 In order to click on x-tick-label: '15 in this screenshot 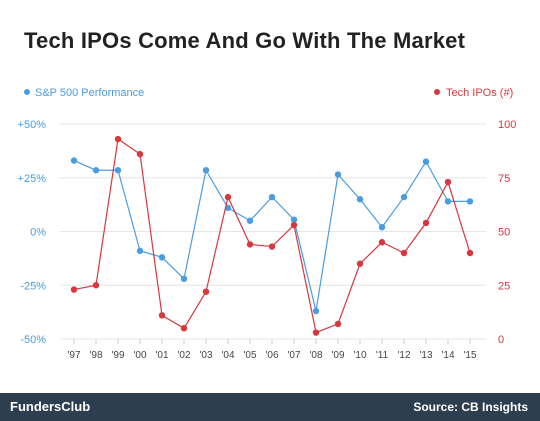, I will do `click(469, 355)`.